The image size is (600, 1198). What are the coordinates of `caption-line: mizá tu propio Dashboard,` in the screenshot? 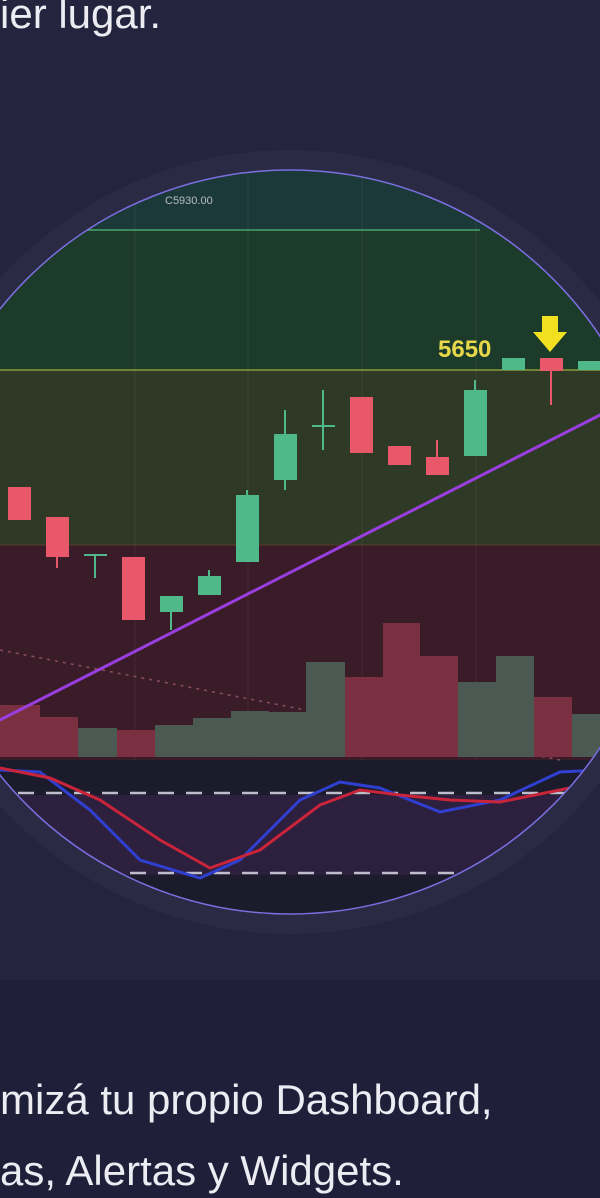 It's located at (246, 1099).